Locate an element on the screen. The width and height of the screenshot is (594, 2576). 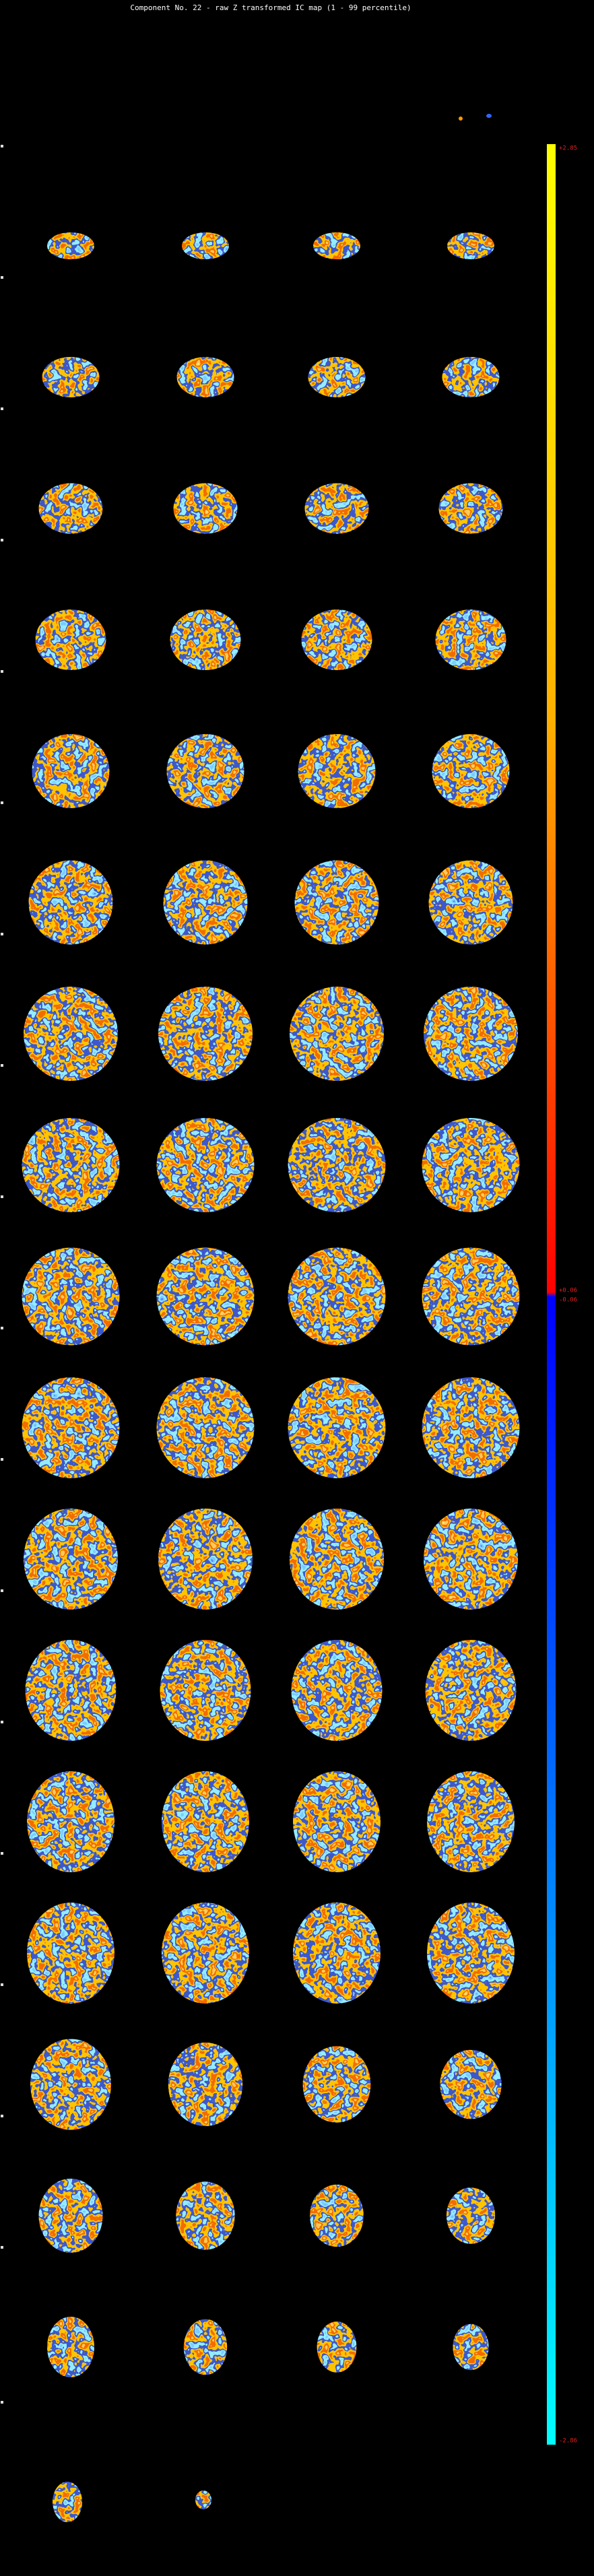
colorbar-mid-label: -0.06 is located at coordinates (568, 1300).